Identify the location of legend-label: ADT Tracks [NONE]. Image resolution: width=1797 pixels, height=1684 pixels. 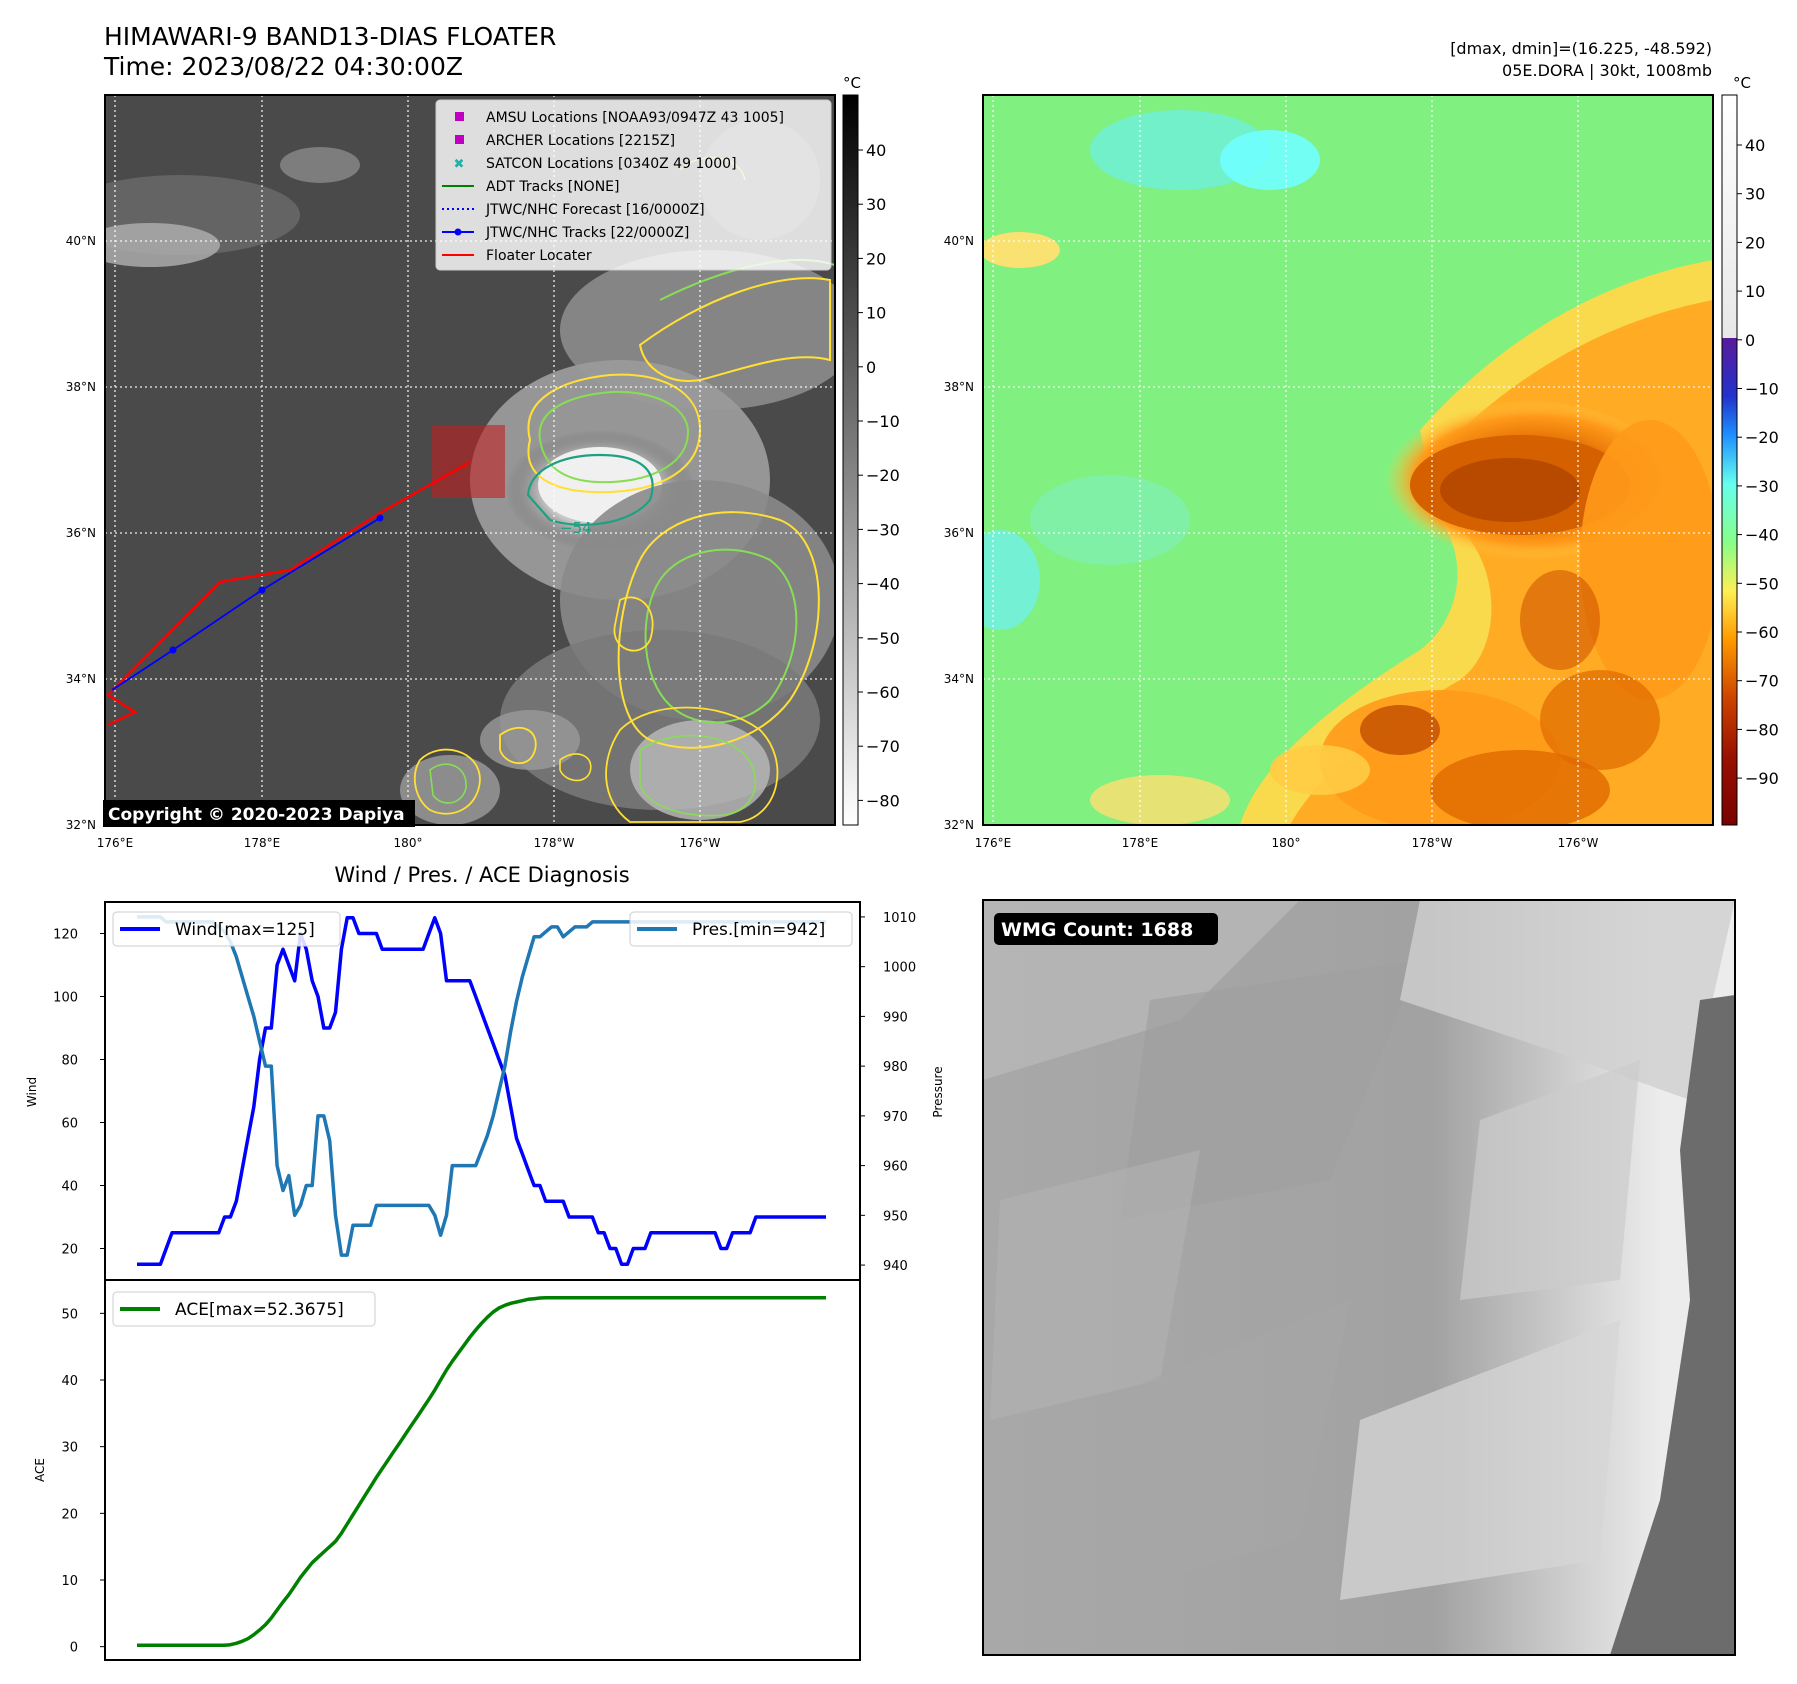
(552, 187).